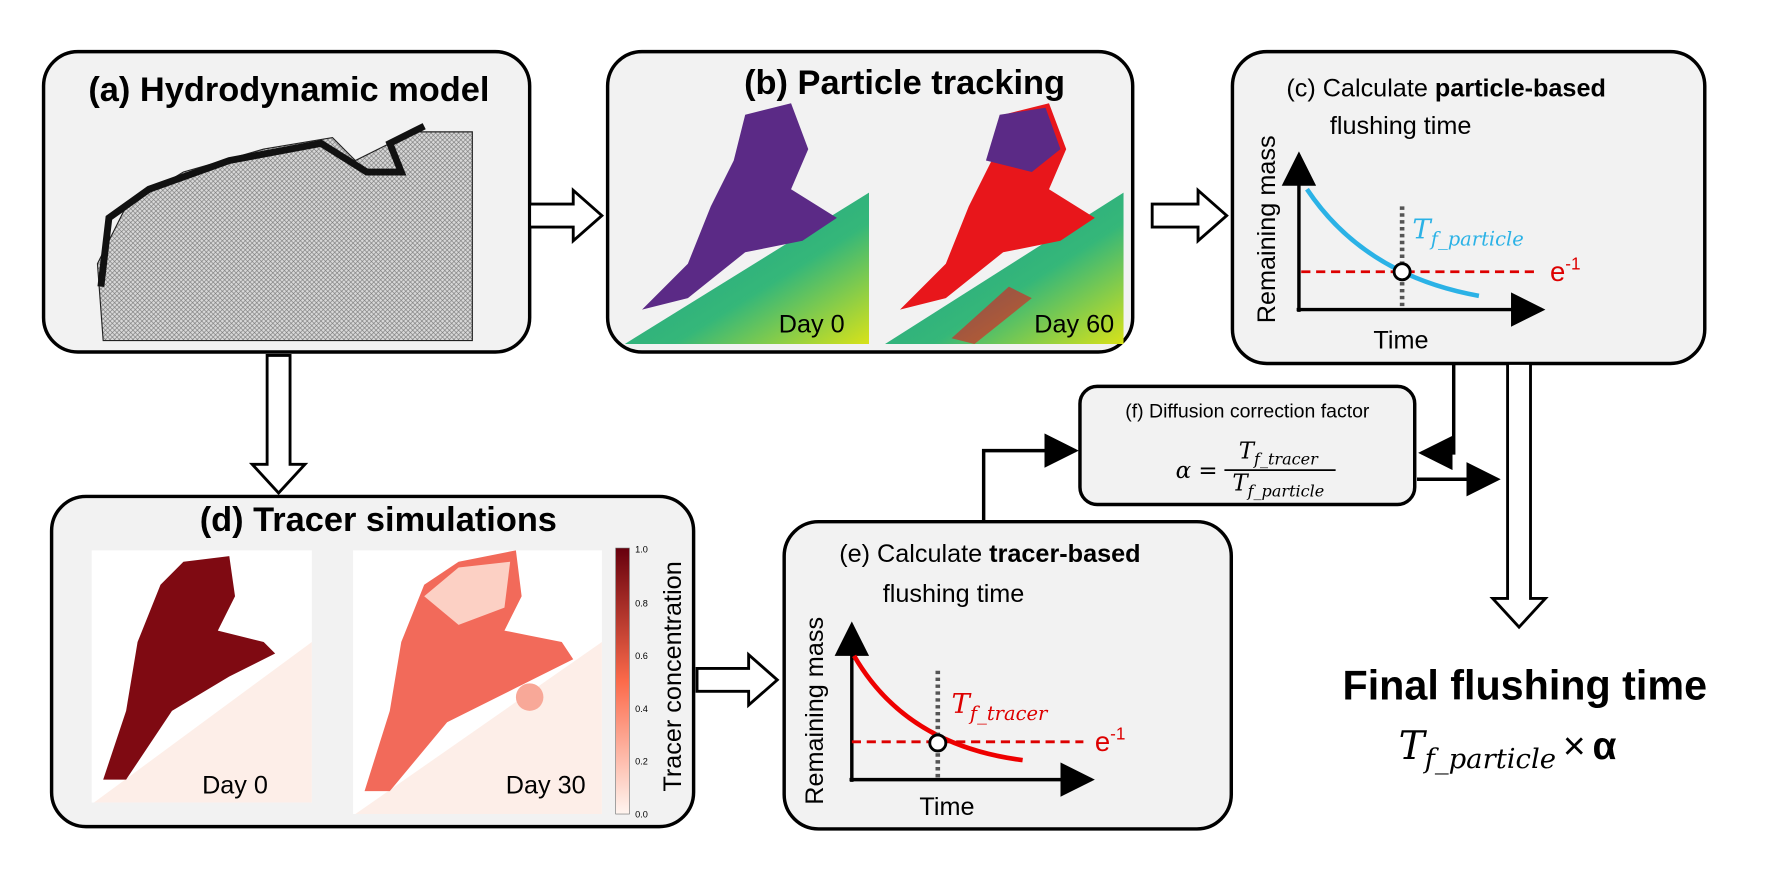 The width and height of the screenshot is (1777, 884). What do you see at coordinates (1357, 88) in the screenshot?
I see `title-text: (c) Calculate` at bounding box center [1357, 88].